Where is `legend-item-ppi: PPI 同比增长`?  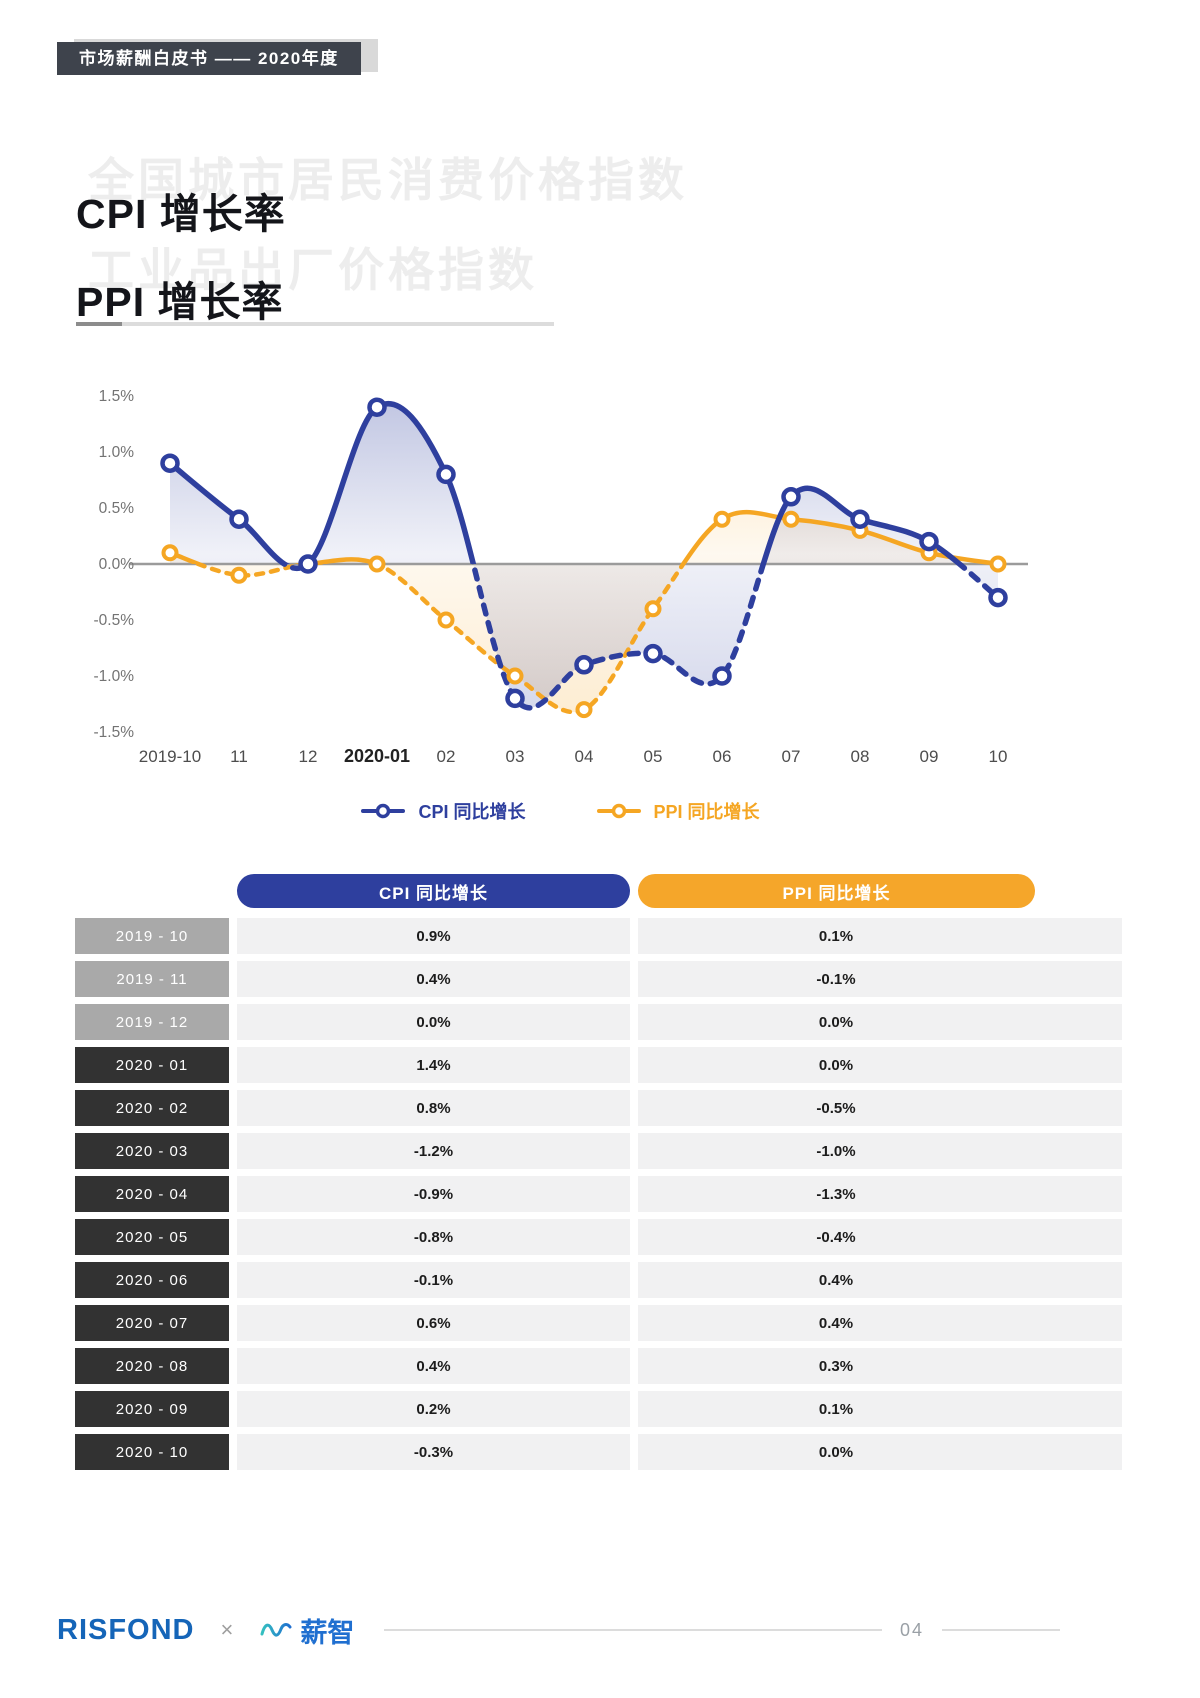 legend-item-ppi: PPI 同比增长 is located at coordinates (678, 811).